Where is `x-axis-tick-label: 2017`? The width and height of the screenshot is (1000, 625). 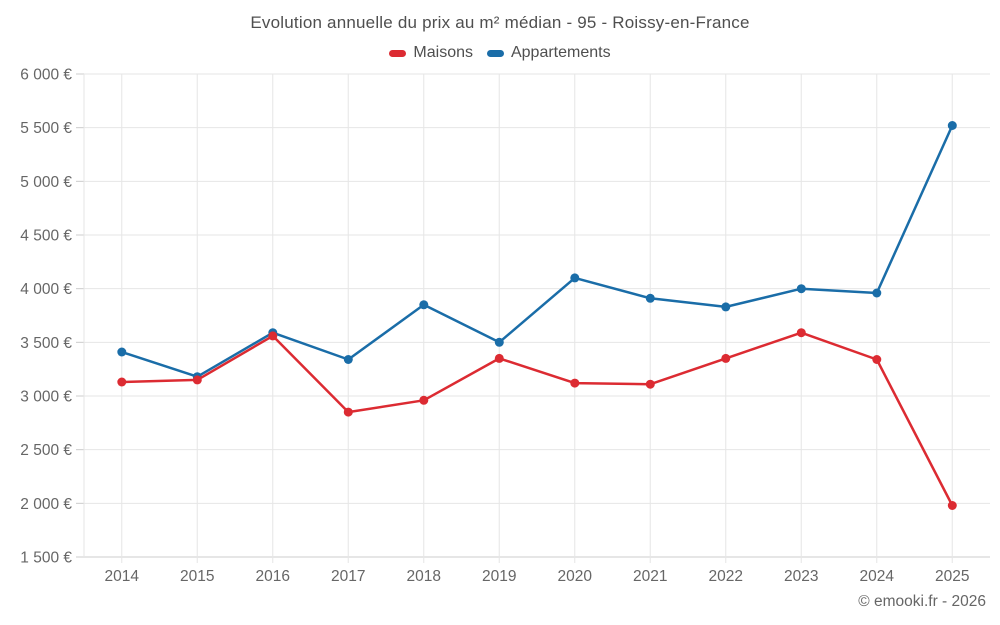 x-axis-tick-label: 2017 is located at coordinates (348, 576).